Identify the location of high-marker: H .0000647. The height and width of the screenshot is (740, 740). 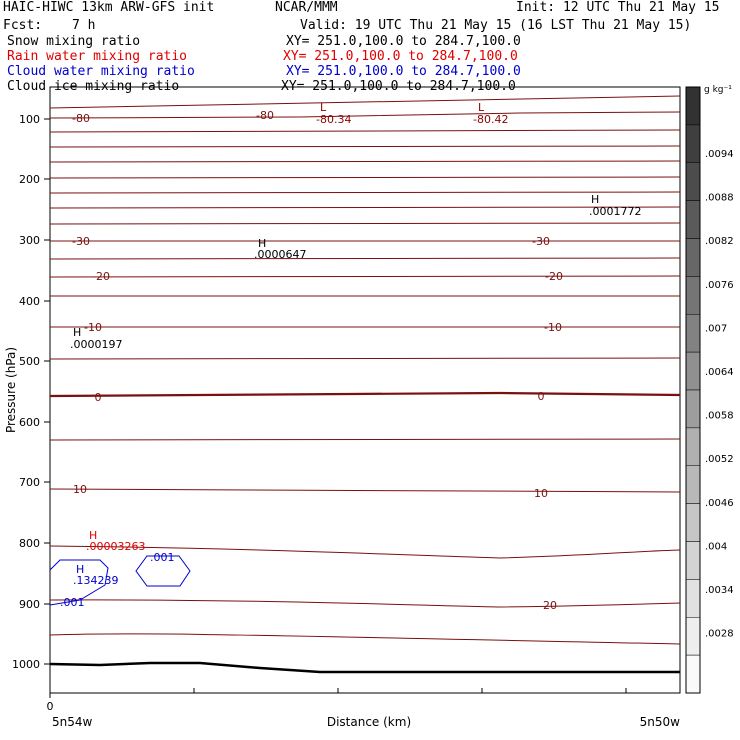
(280, 249).